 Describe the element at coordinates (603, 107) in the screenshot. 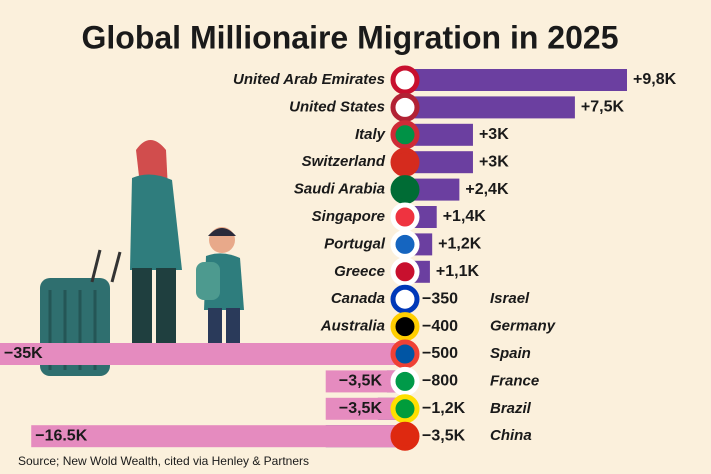

I see `value-label: +7,5K` at that location.